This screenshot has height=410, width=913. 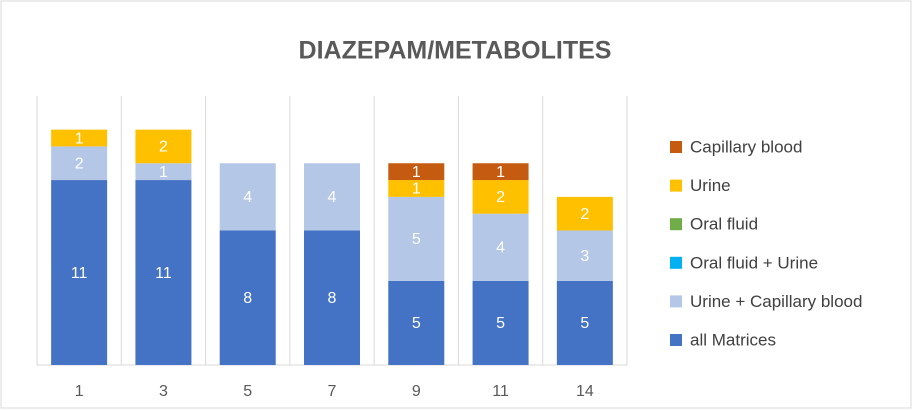 What do you see at coordinates (455, 51) in the screenshot?
I see `chart-title: DIAZEPAM/METABOLITES` at bounding box center [455, 51].